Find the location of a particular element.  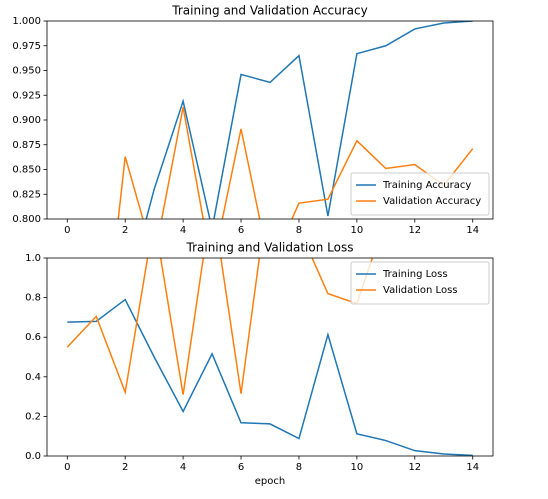

y-tick-label: 0.900 is located at coordinates (26, 120).